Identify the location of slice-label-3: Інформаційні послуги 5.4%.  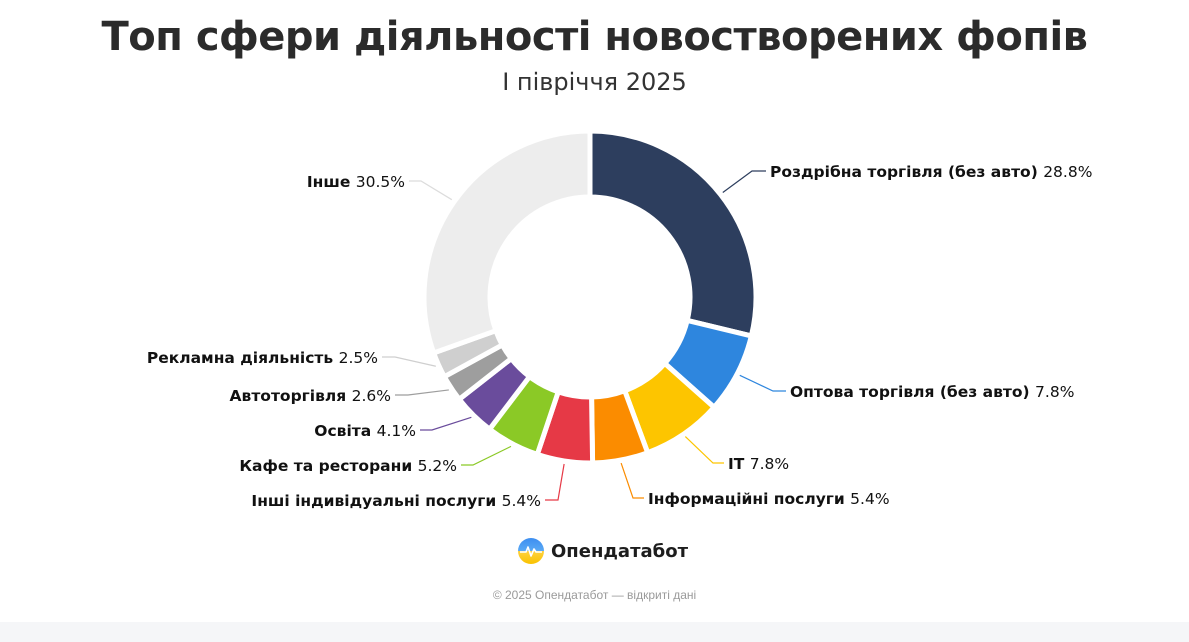
(769, 499).